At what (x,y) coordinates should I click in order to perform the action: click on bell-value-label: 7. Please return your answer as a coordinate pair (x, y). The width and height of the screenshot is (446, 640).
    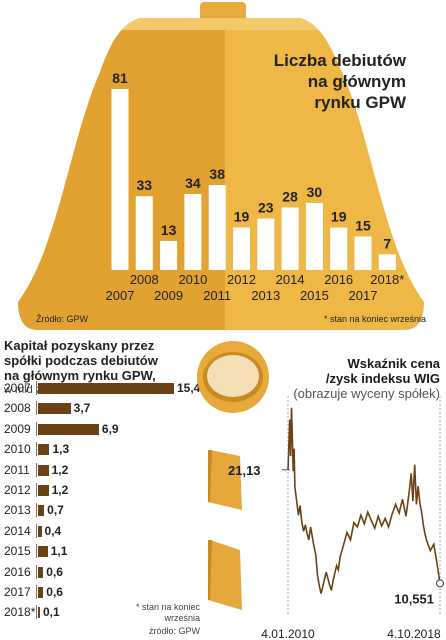
    Looking at the image, I should click on (387, 243).